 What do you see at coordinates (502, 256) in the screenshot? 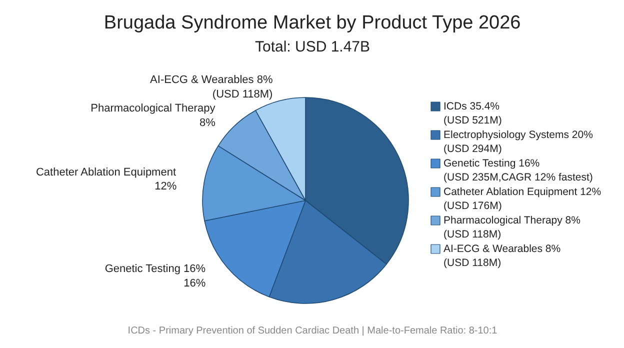
I see `legend-label: AI-ECG & Wearables 8% (USD 118M)` at bounding box center [502, 256].